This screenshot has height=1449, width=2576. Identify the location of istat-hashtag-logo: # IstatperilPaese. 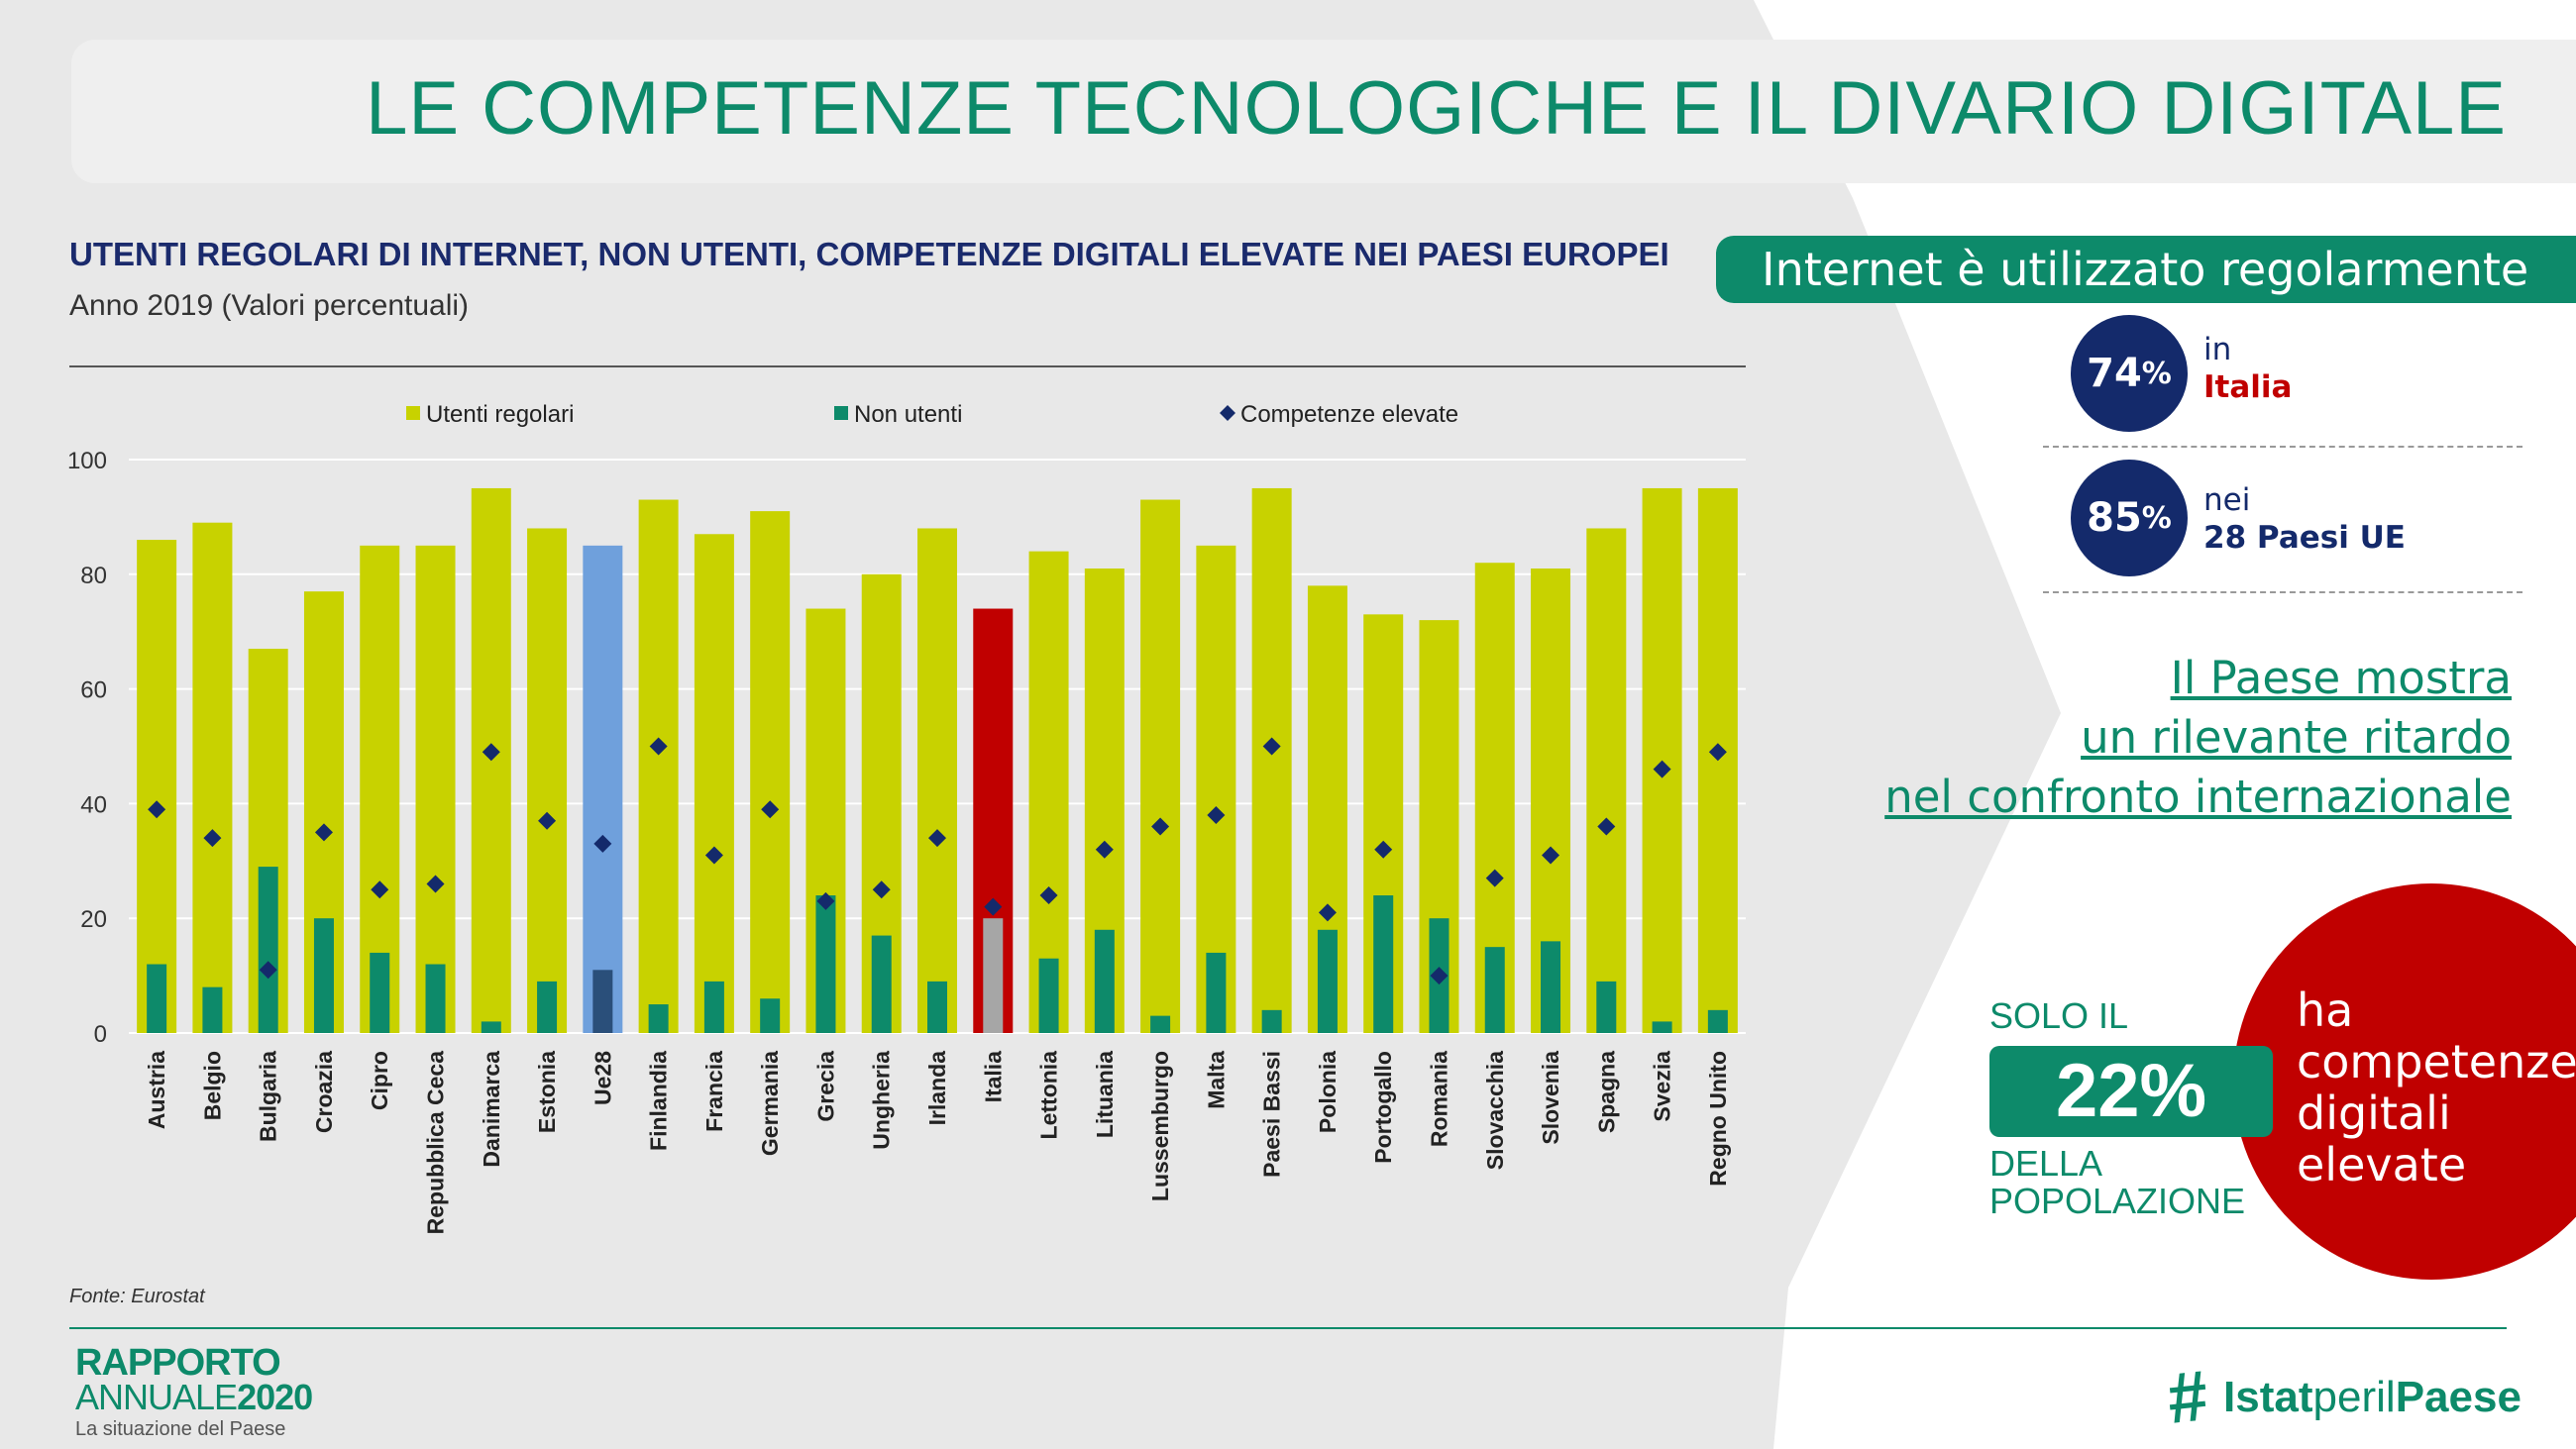
(2343, 1397).